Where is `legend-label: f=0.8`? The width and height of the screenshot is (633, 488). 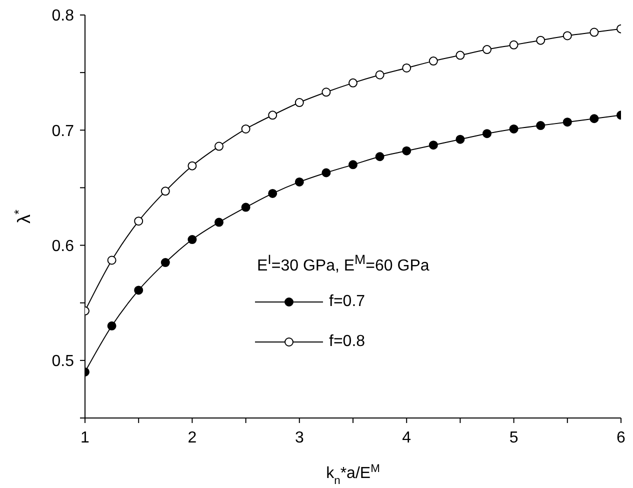
legend-label: f=0.8 is located at coordinates (347, 342).